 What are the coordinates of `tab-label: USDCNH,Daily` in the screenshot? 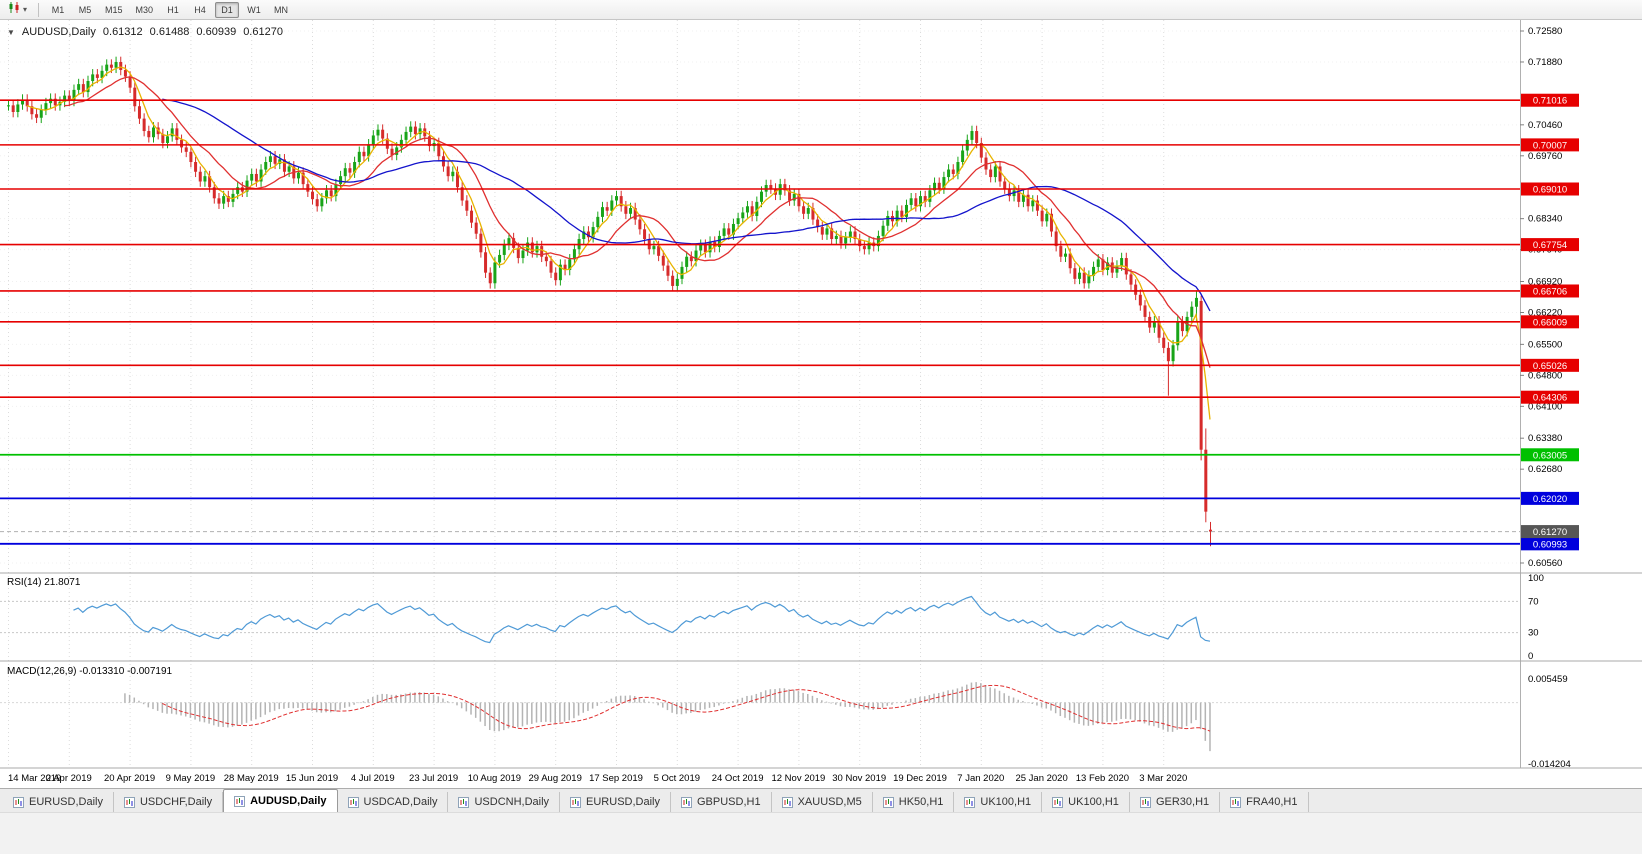 It's located at (512, 802).